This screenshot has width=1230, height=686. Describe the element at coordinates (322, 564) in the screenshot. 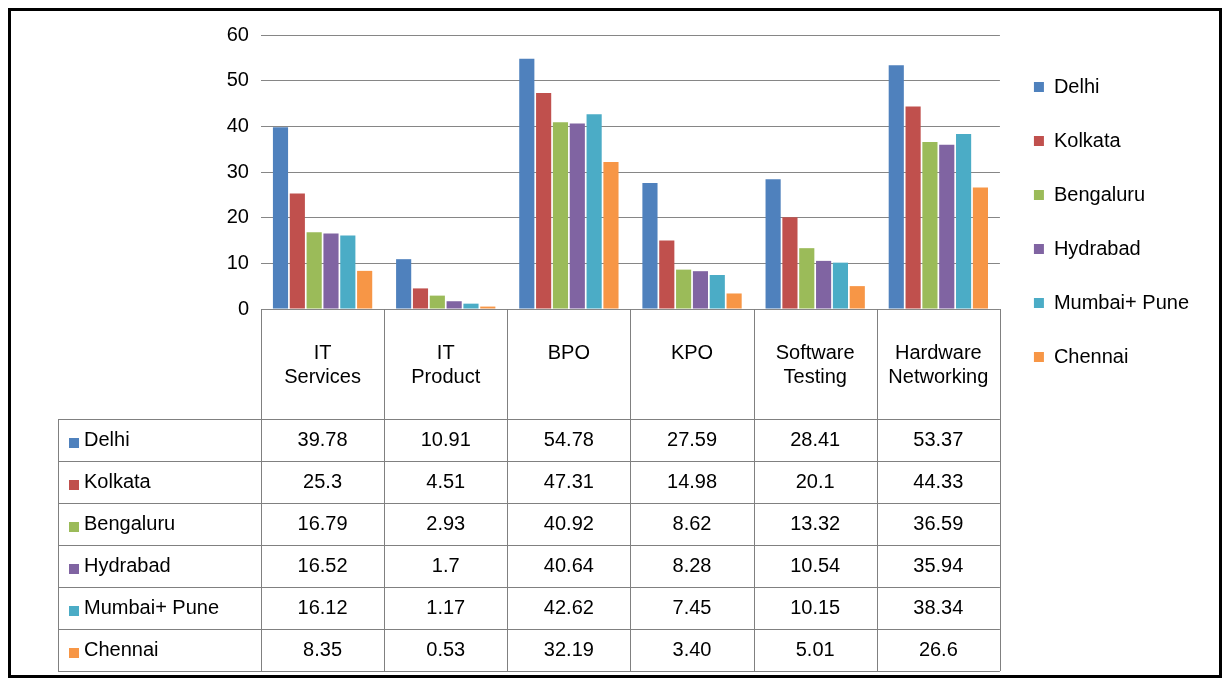

I see `data-label: 16.52` at that location.